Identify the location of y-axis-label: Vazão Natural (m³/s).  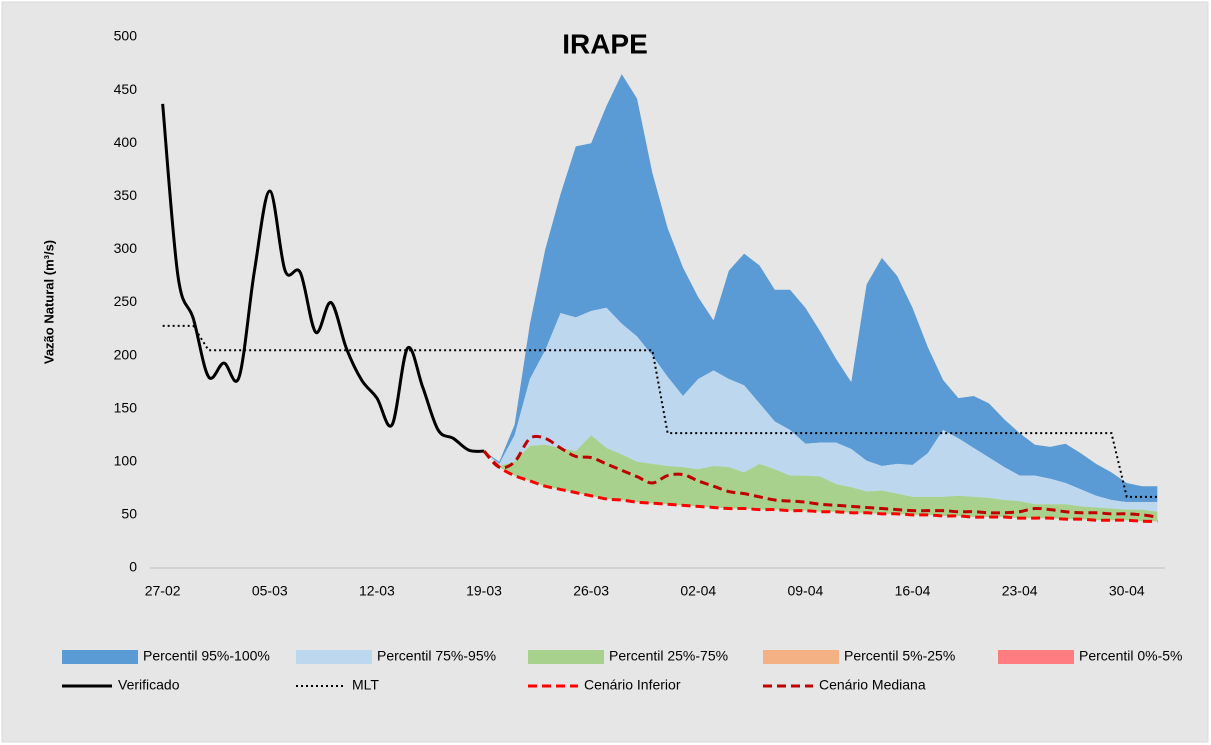
(48, 302).